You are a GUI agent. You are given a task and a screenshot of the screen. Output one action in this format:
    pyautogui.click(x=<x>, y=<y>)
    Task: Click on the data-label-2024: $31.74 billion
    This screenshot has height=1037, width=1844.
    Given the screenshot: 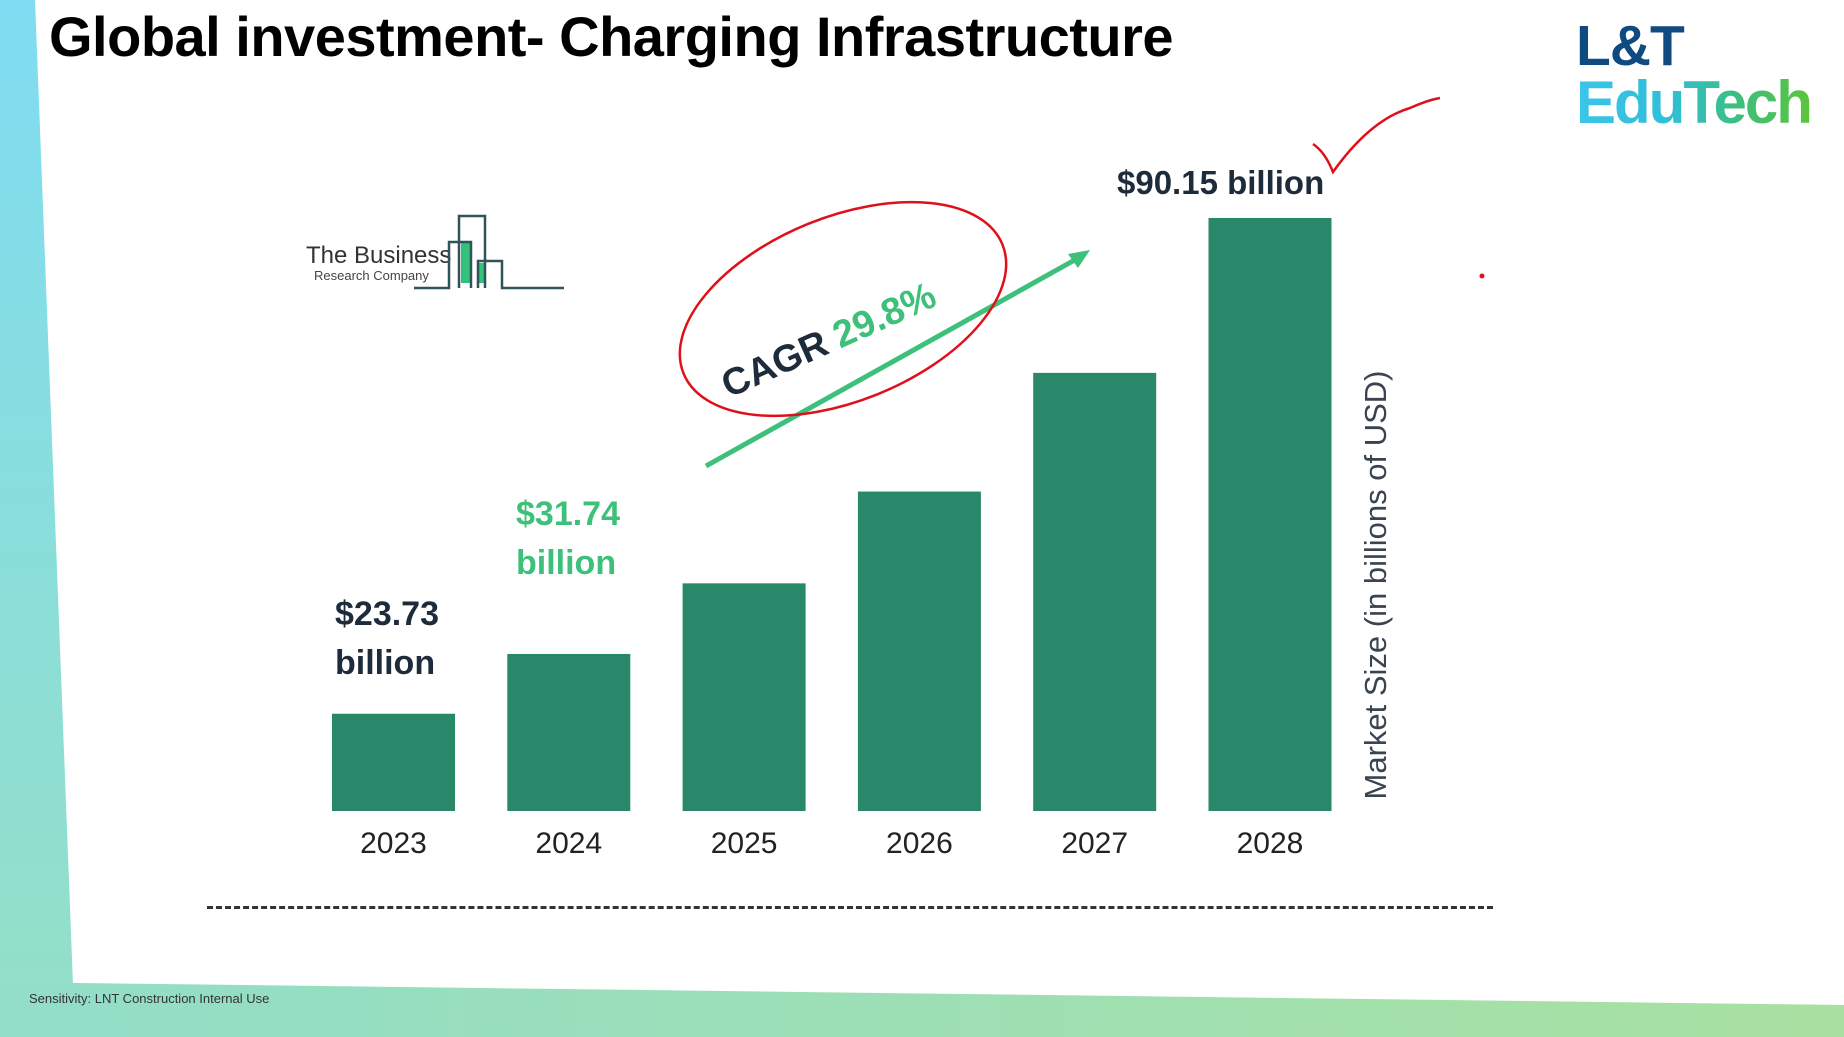 What is the action you would take?
    pyautogui.click(x=568, y=539)
    